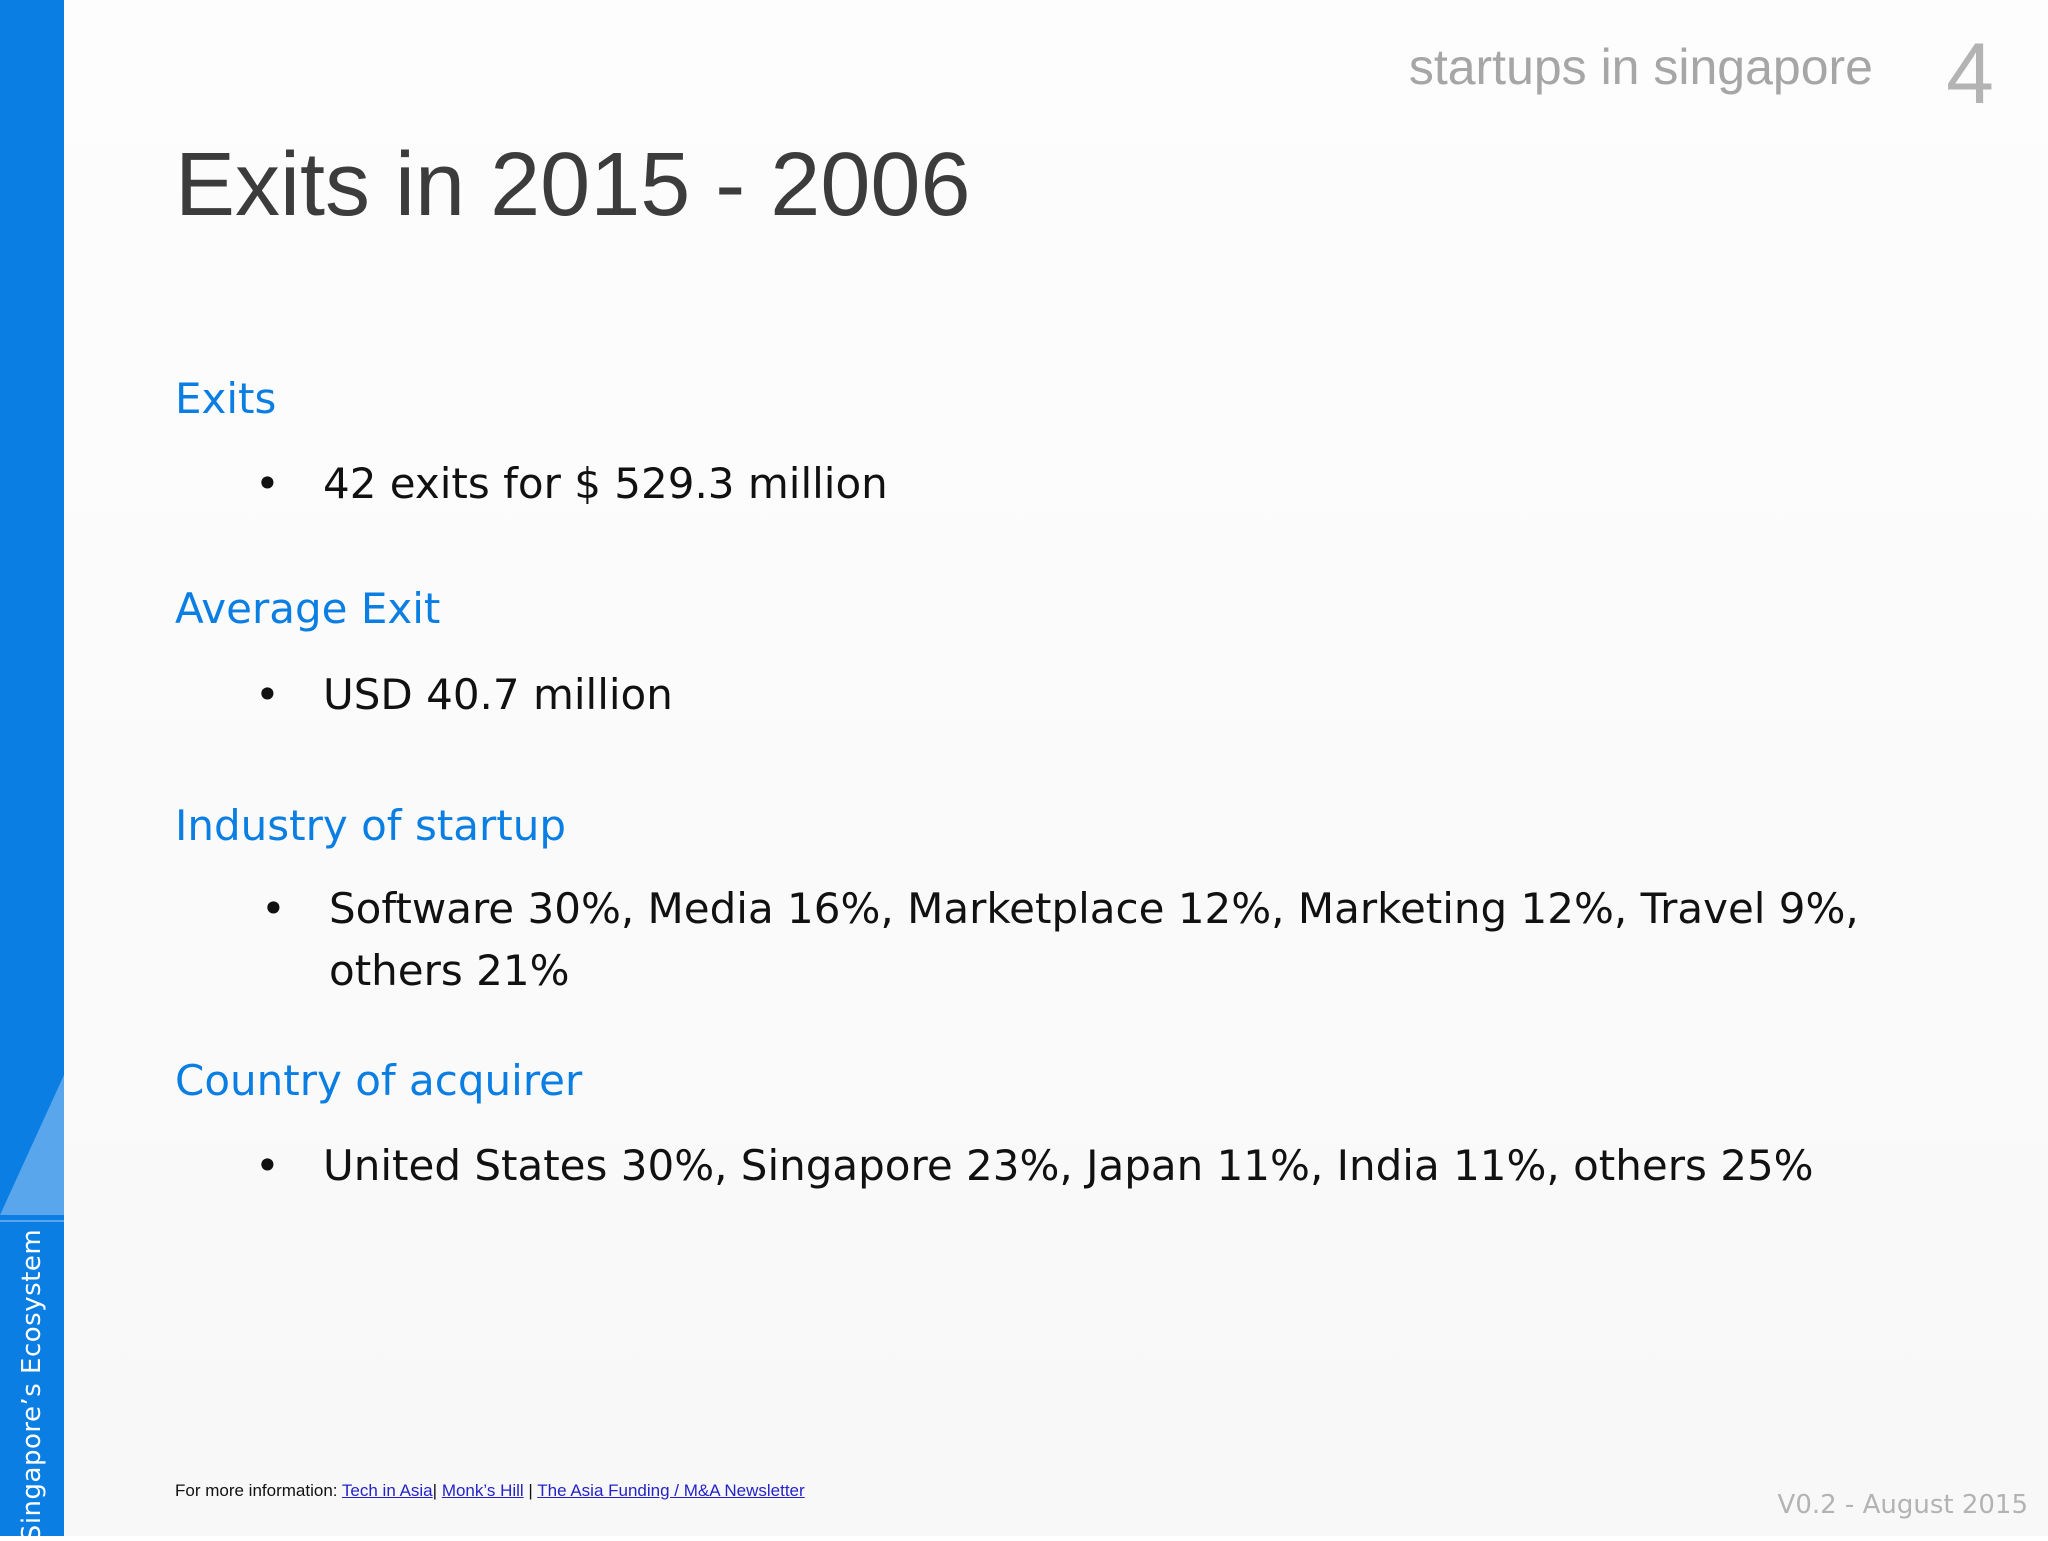  I want to click on sidebar-label: Singapore’s Ecosystem, so click(32, 1384).